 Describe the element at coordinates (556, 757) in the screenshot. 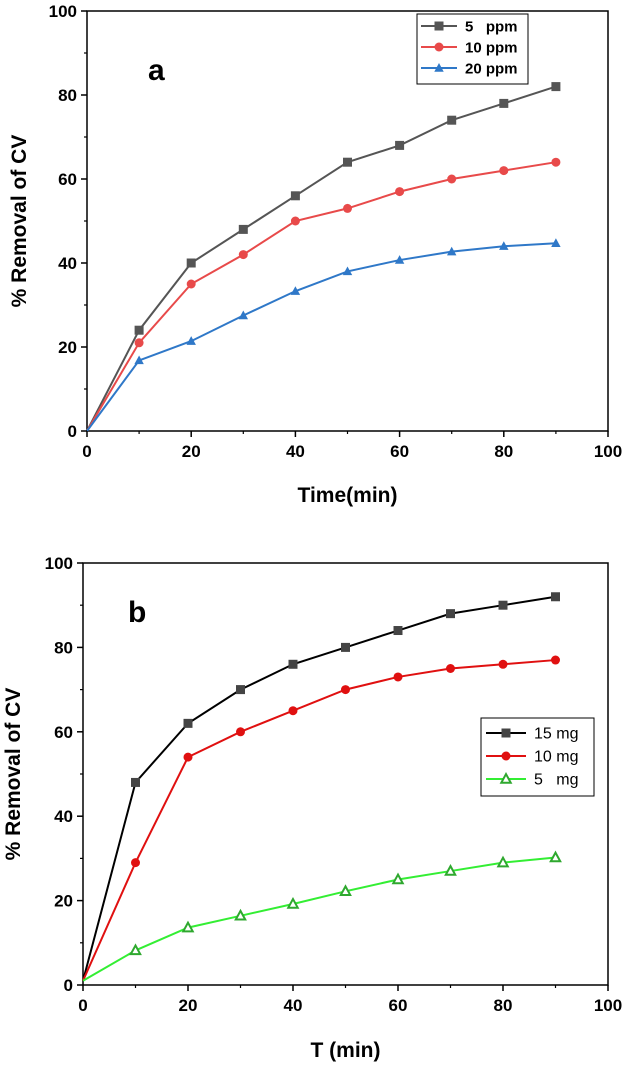

I see `legend-label: 10 mg` at that location.